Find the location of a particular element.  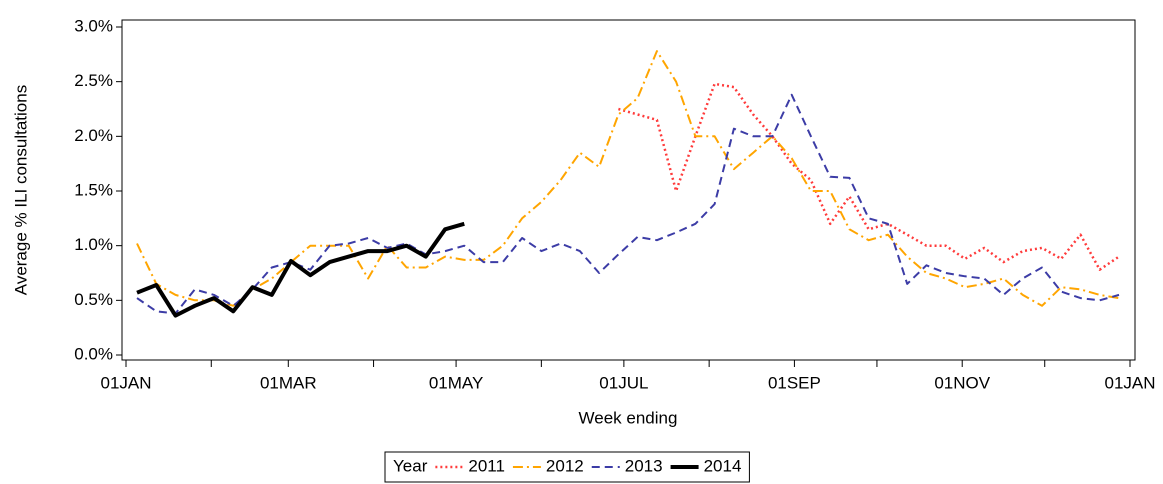

x-tick-label: 01MAY is located at coordinates (456, 382).